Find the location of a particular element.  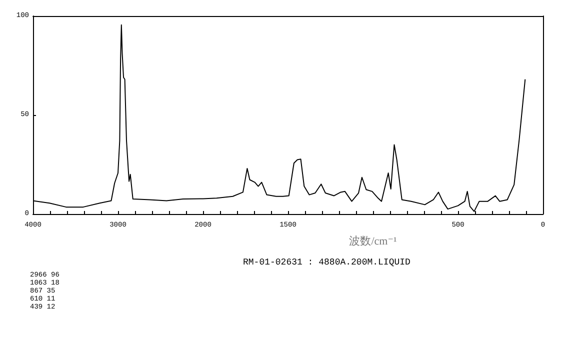

text: RM-01-02631 : 4880A.200M.LIQUID is located at coordinates (326, 263).